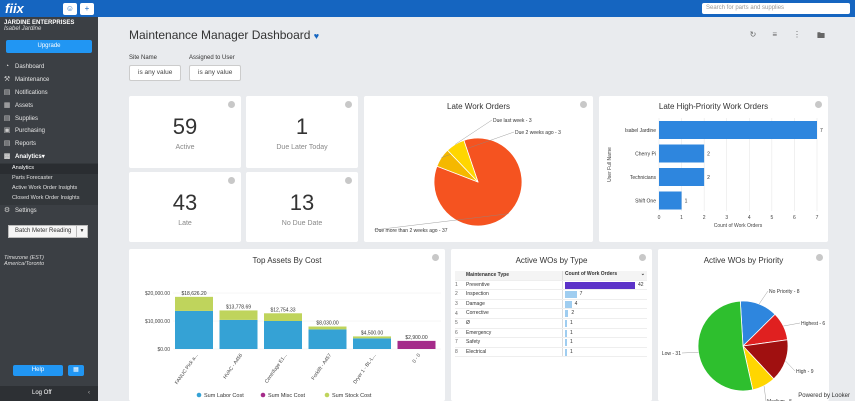 This screenshot has width=855, height=401. I want to click on sidebar-item-dashboard: ◔ Dashboard, so click(49, 67).